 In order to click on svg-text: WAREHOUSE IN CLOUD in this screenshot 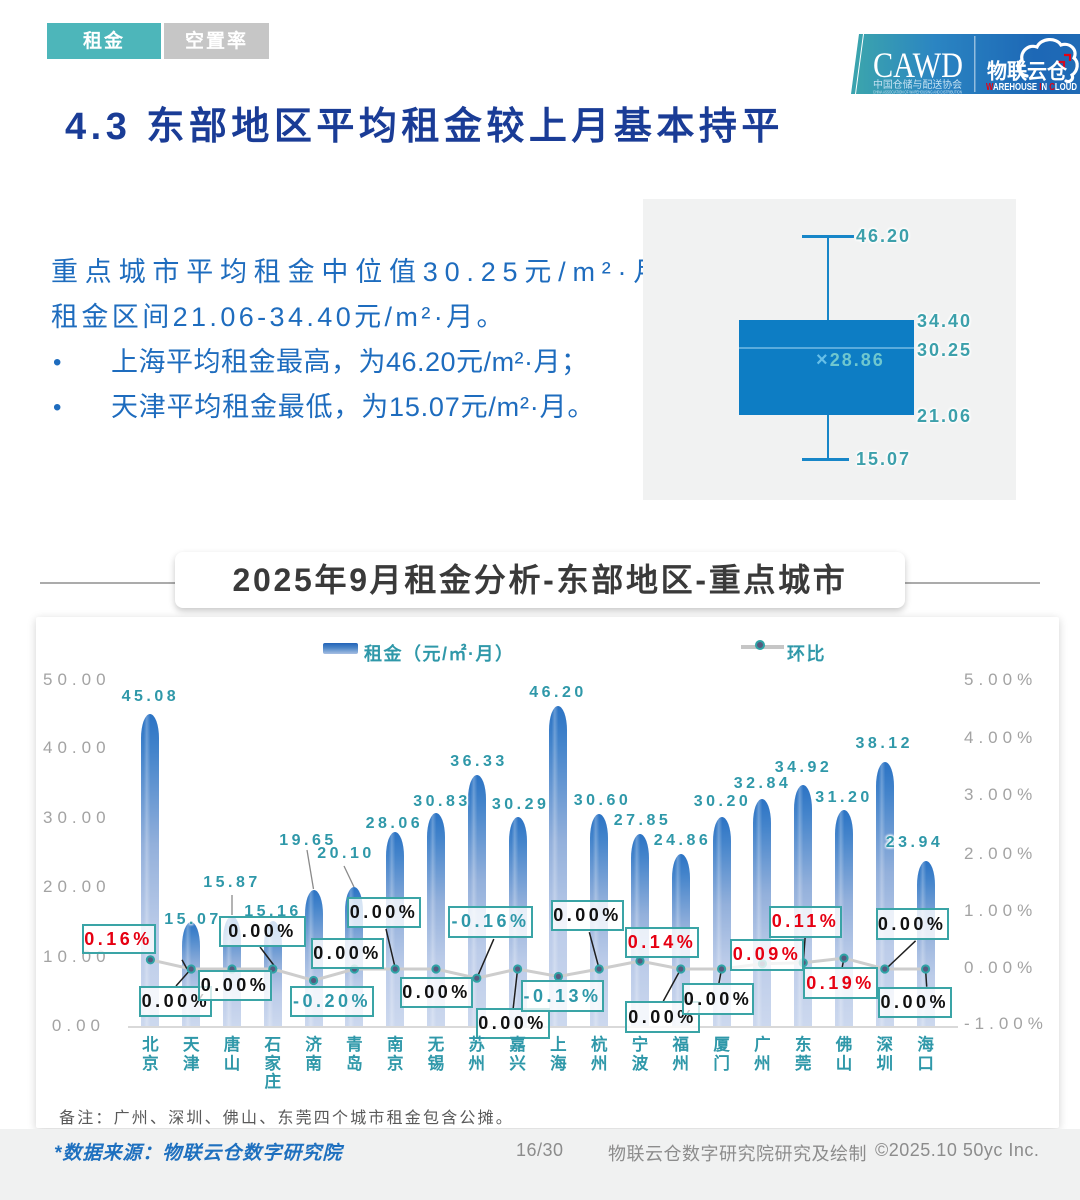, I will do `click(1031, 87)`.